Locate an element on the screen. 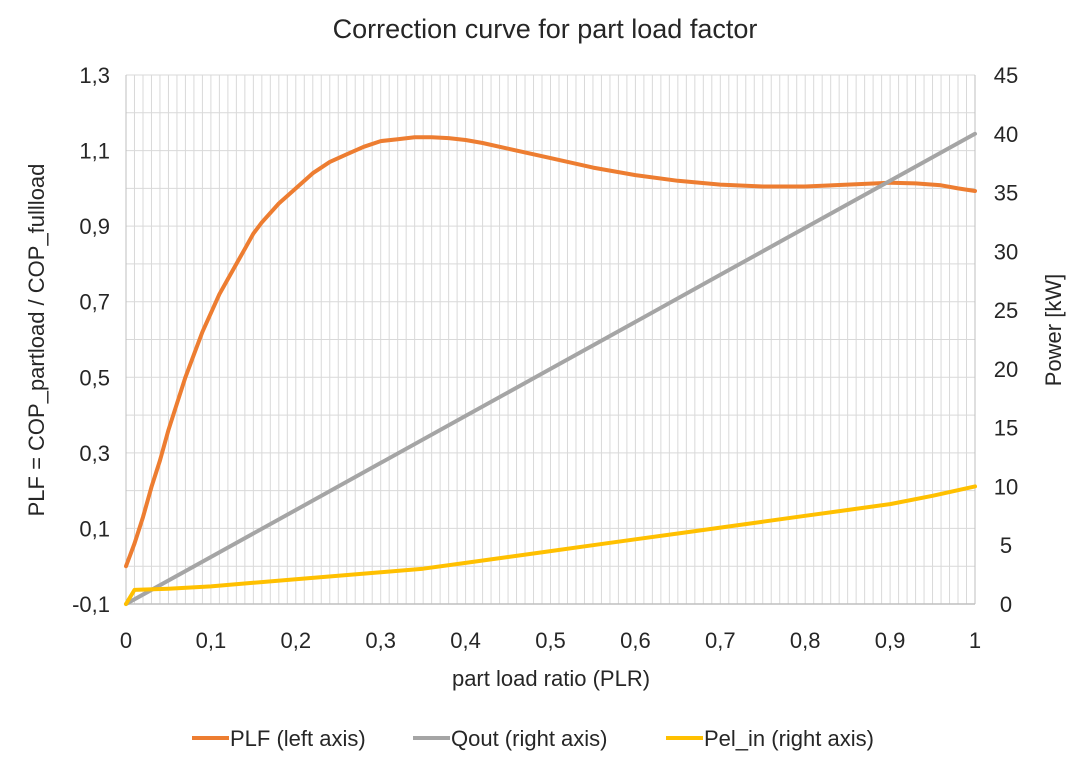 This screenshot has height=765, width=1091. x-tick-label: 0 is located at coordinates (126, 640).